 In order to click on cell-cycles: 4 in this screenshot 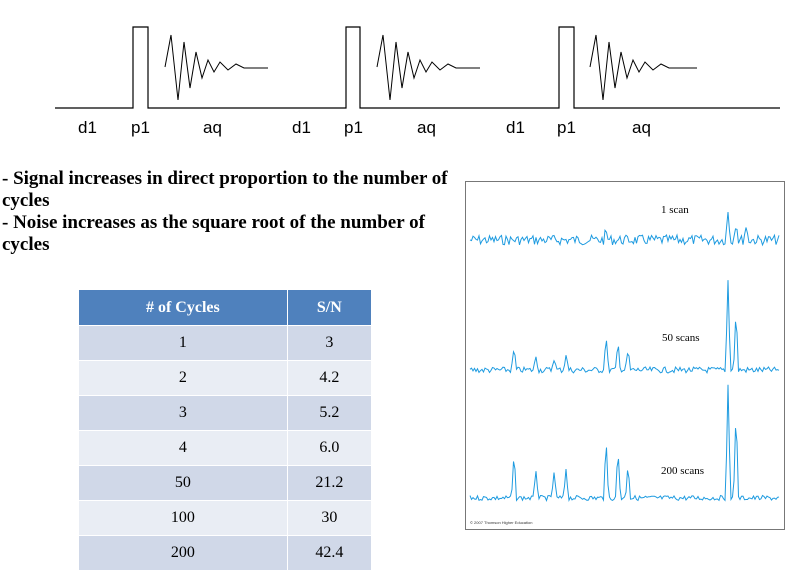, I will do `click(183, 448)`.